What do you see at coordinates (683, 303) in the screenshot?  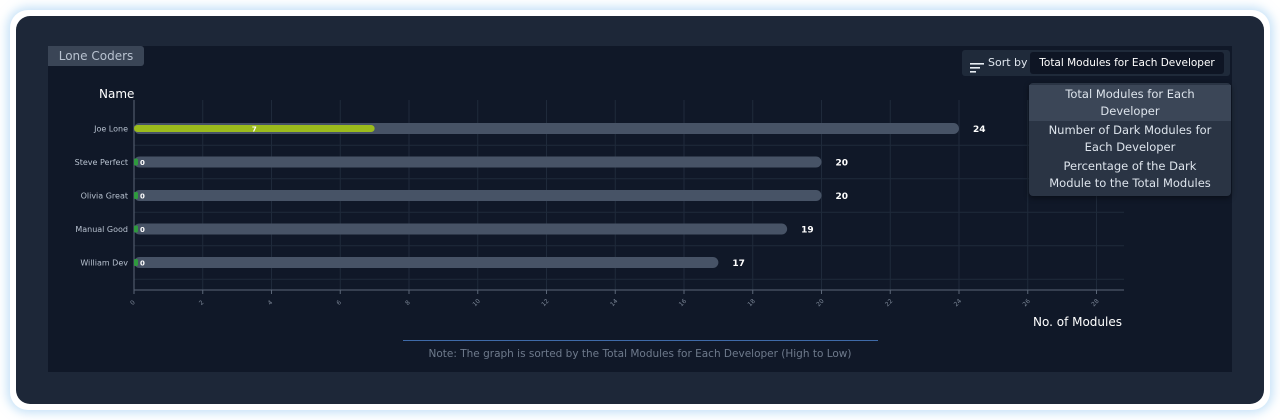 I see `x-tick-label: 16` at bounding box center [683, 303].